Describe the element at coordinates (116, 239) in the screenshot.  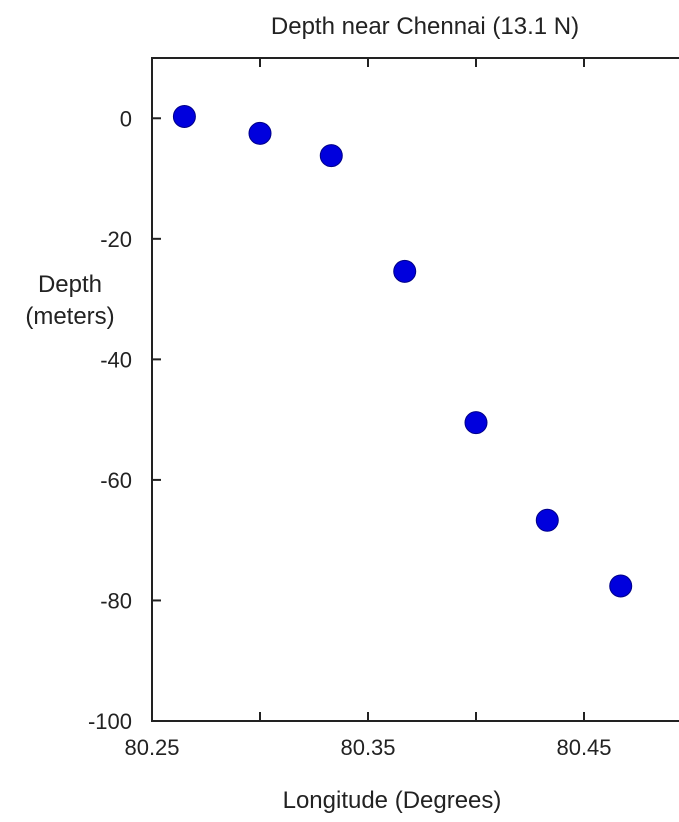
I see `y-tick-label: -20` at that location.